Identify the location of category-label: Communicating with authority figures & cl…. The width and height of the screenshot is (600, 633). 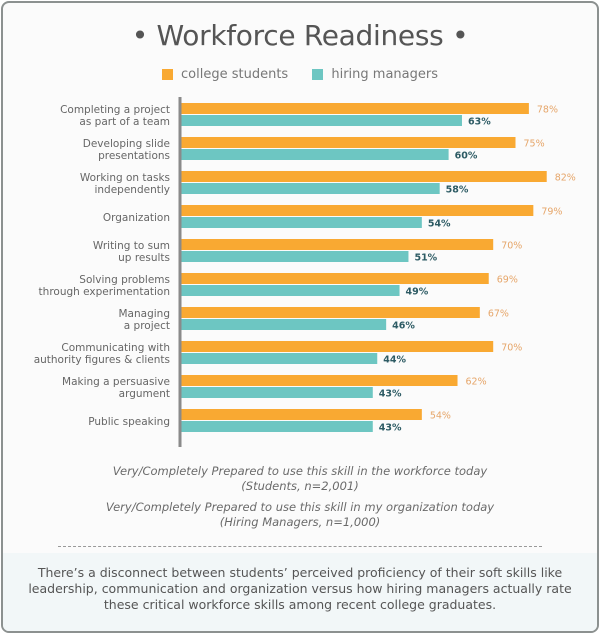
(102, 354).